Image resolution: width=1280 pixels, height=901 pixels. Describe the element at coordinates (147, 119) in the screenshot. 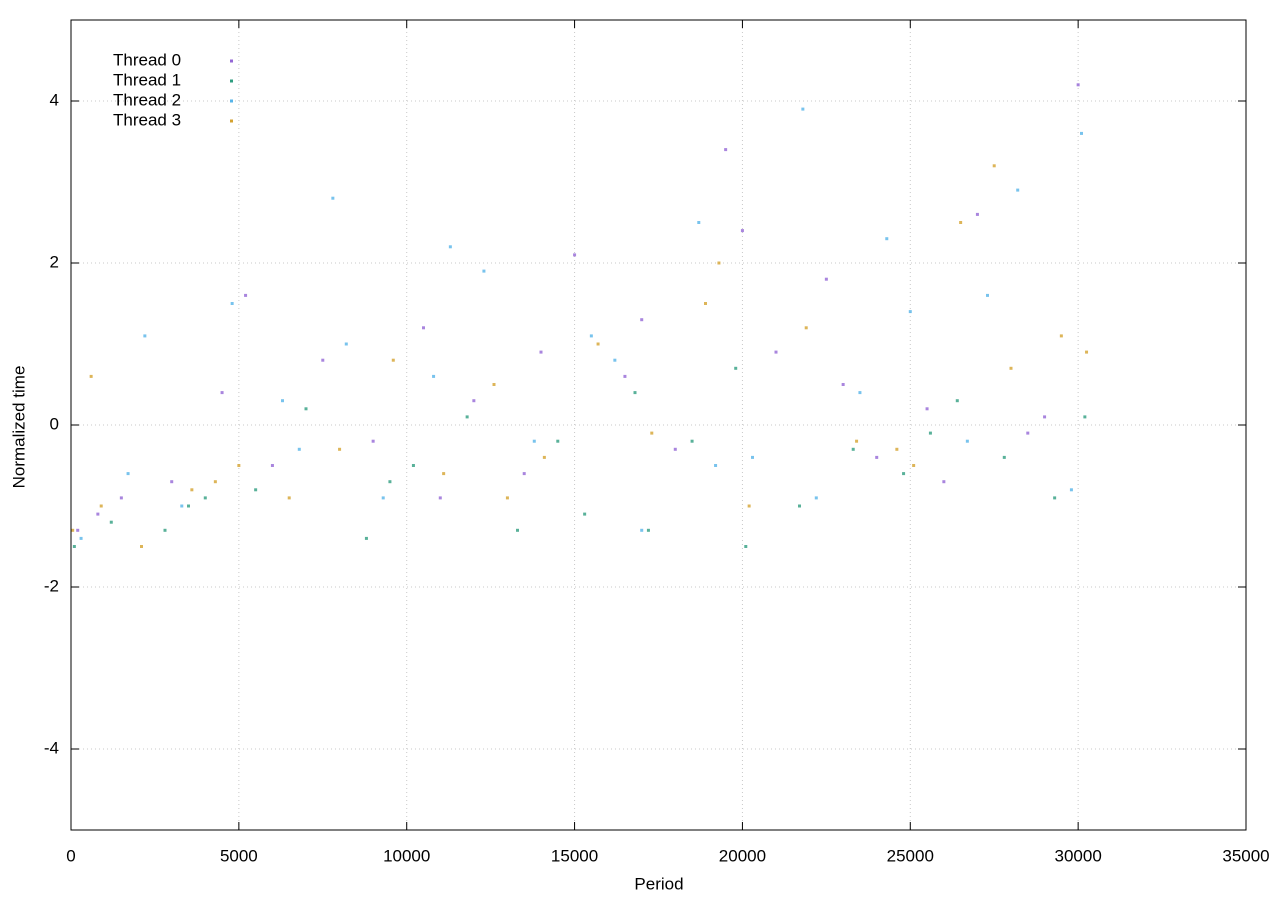

I see `legend-label: Thread 3` at that location.